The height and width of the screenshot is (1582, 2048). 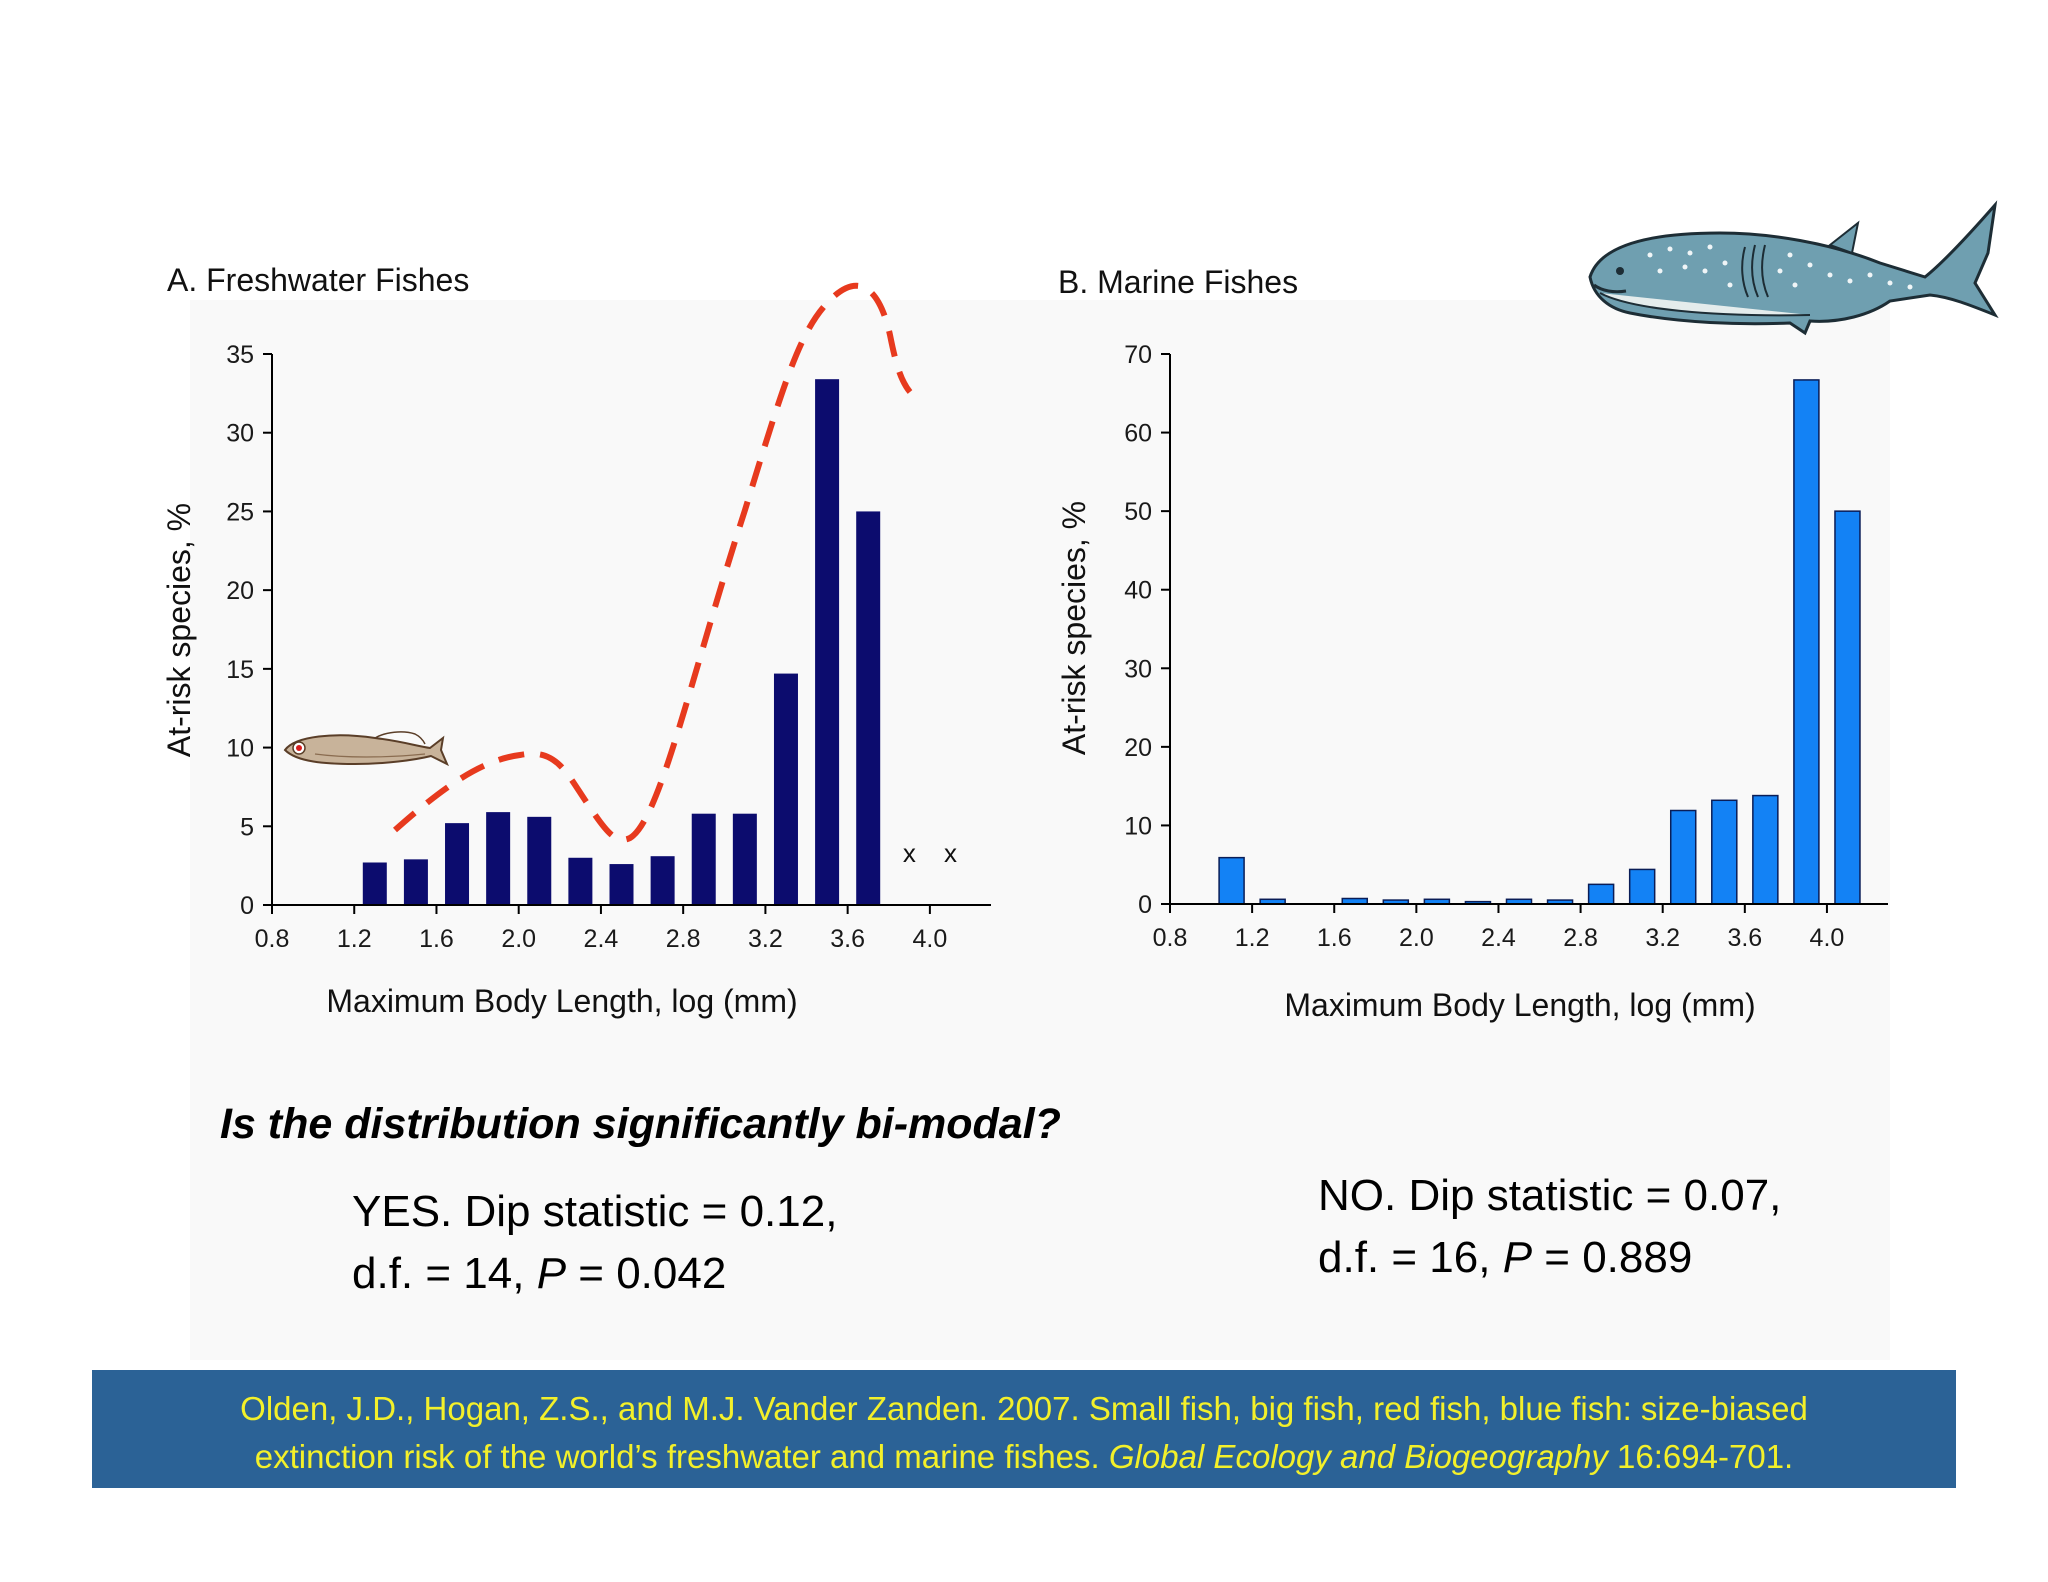 I want to click on y-tick-label: 35, so click(x=240, y=355).